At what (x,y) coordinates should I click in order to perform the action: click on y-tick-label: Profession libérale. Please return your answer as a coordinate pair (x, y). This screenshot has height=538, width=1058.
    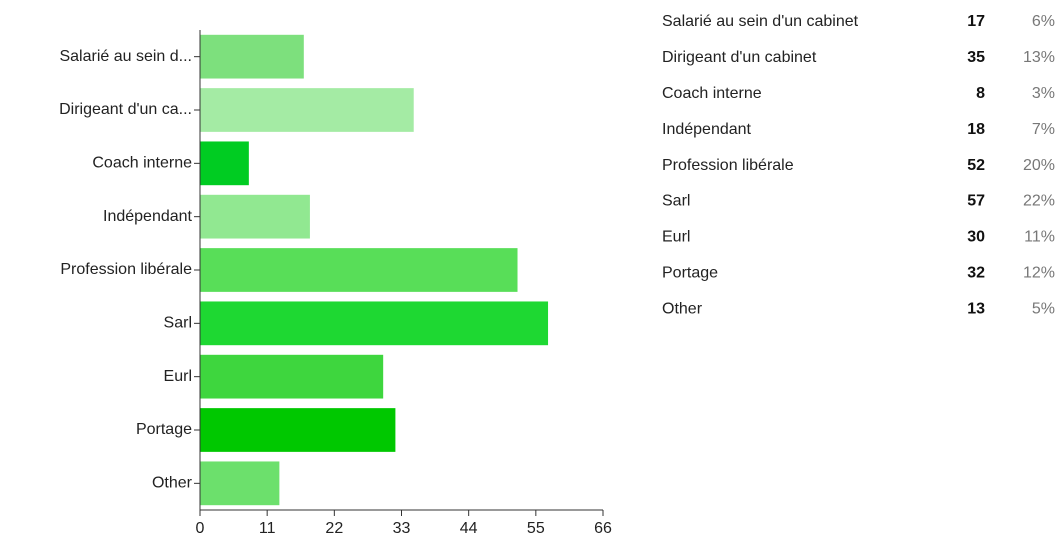
    Looking at the image, I should click on (126, 269).